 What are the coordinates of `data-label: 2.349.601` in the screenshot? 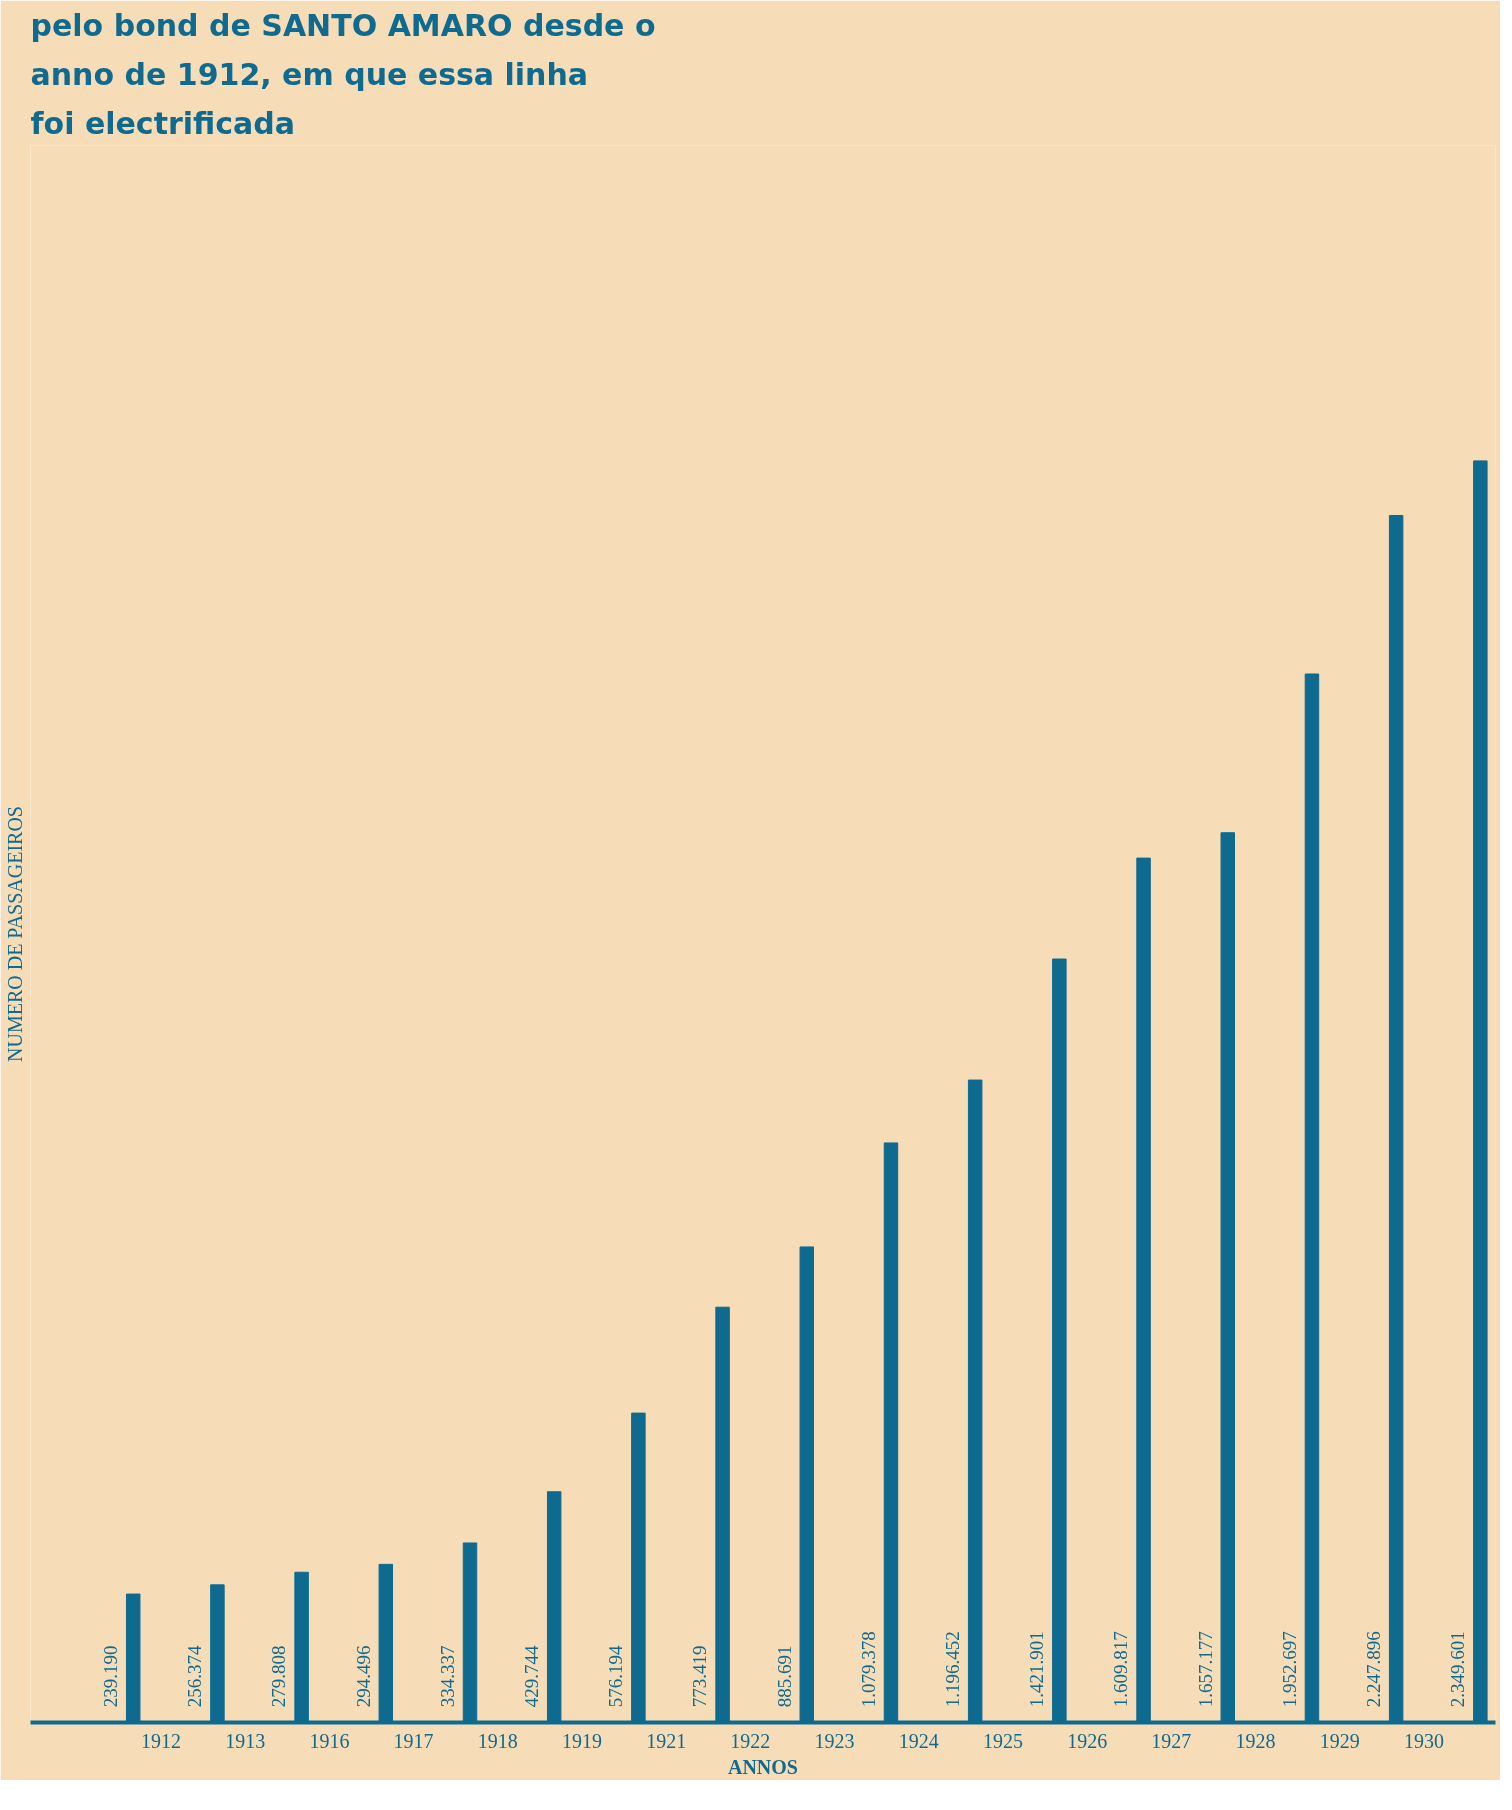 It's located at (1458, 1669).